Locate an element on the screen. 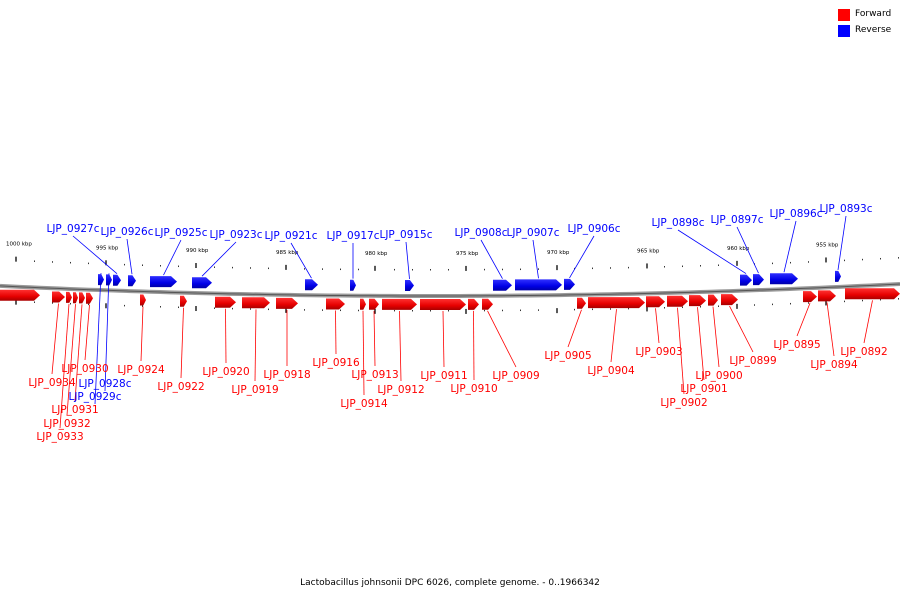 Image resolution: width=900 pixels, height=600 pixels. gene-label: LJP_0923c is located at coordinates (235, 235).